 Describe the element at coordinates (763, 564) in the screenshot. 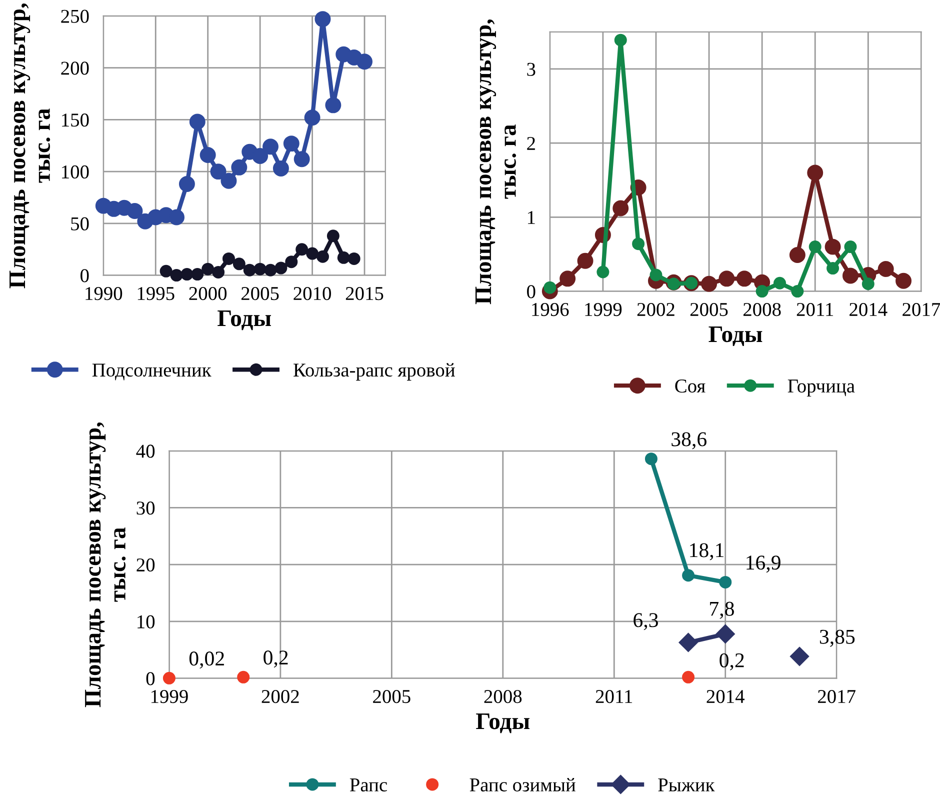

I see `data-label: 16,9` at that location.